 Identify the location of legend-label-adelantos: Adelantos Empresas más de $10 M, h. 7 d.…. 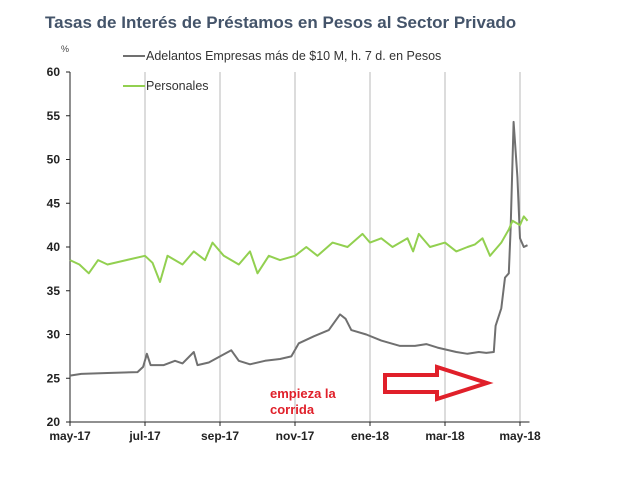
(293, 56).